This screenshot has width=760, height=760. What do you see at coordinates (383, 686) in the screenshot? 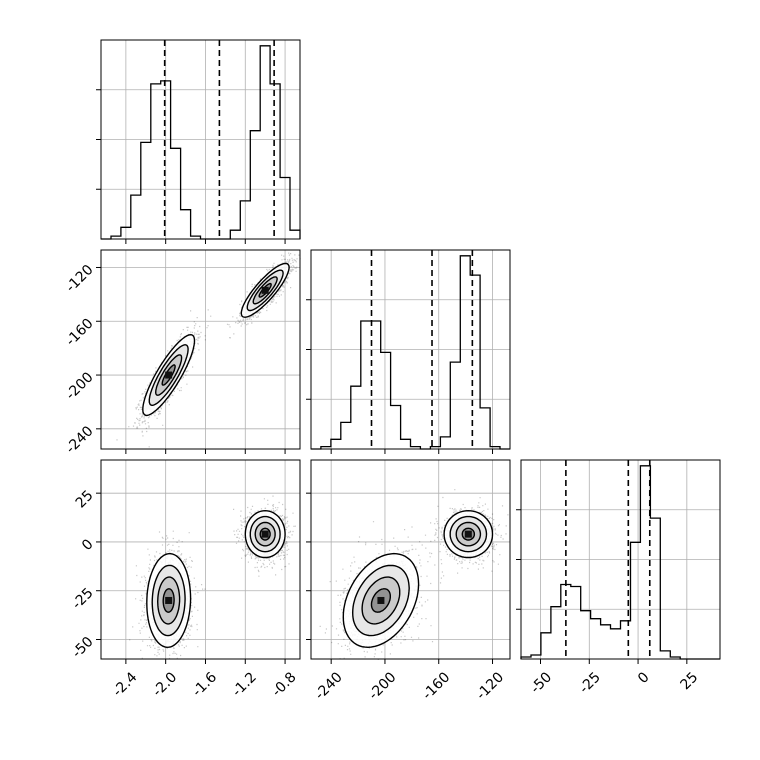
I see `x-tick-label-1-1: -200` at bounding box center [383, 686].